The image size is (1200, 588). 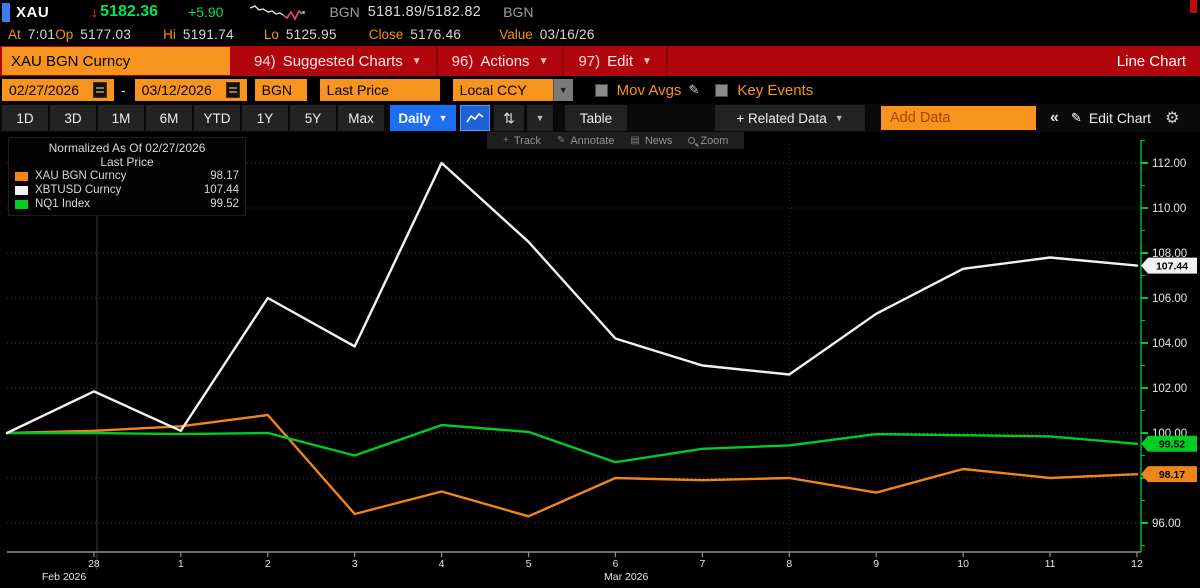 I want to click on last-value-badges: 98.17 107.44 99.52, so click(x=1169, y=370).